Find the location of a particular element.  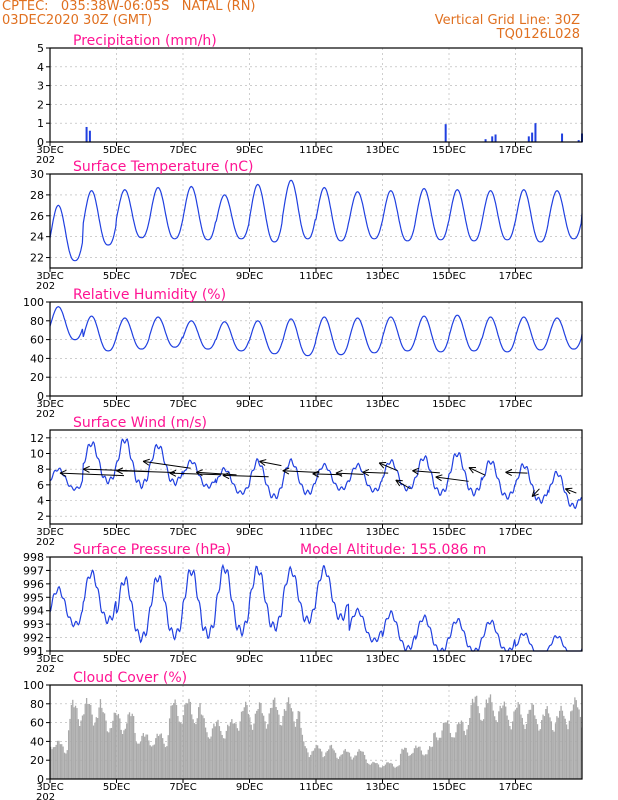

x-tick-label: 7DEC is located at coordinates (182, 532).